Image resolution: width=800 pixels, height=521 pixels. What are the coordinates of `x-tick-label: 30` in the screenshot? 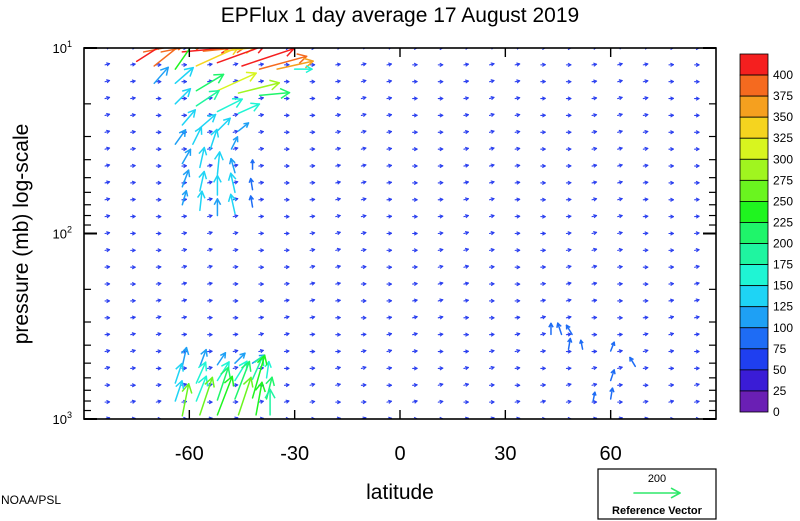 It's located at (505, 454).